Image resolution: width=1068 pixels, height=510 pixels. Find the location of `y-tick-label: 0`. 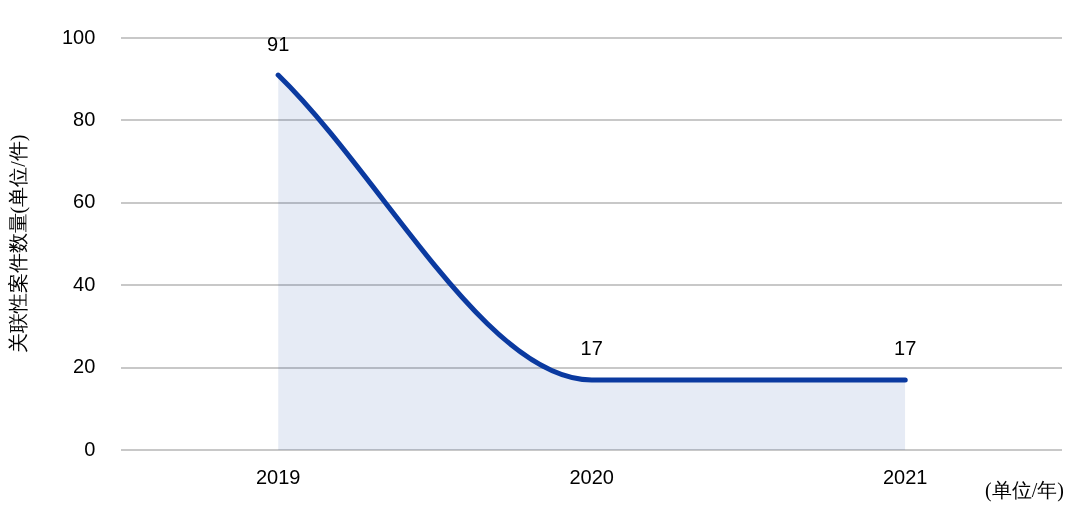

y-tick-label: 0 is located at coordinates (90, 448).